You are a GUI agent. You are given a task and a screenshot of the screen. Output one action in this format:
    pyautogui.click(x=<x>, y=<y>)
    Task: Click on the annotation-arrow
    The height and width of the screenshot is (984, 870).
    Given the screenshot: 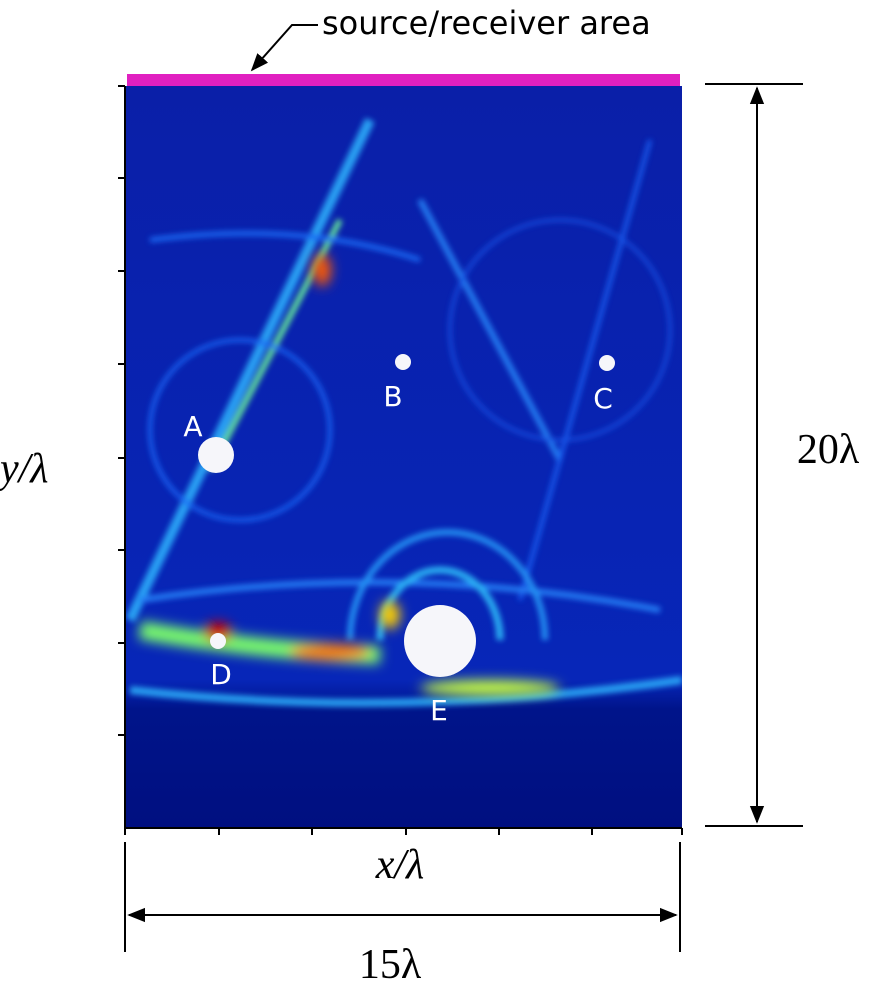 What is the action you would take?
    pyautogui.click(x=284, y=48)
    